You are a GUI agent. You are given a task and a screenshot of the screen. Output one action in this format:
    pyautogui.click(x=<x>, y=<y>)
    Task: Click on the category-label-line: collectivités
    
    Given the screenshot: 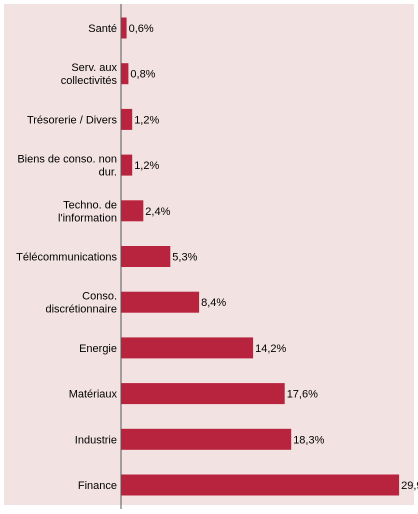 What is the action you would take?
    pyautogui.click(x=89, y=81)
    